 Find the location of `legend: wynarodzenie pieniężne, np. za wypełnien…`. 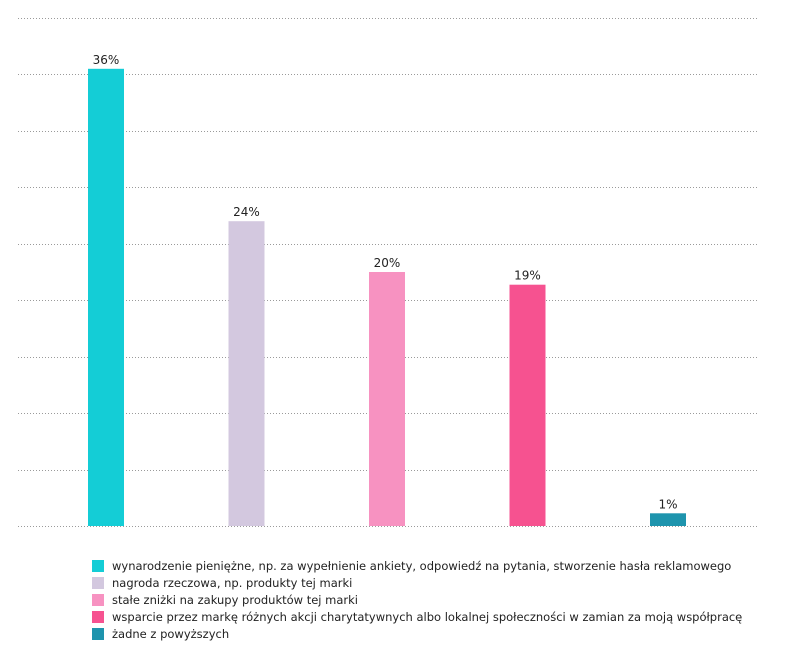

legend: wynarodzenie pieniężne, np. za wypełnien… is located at coordinates (417, 599).